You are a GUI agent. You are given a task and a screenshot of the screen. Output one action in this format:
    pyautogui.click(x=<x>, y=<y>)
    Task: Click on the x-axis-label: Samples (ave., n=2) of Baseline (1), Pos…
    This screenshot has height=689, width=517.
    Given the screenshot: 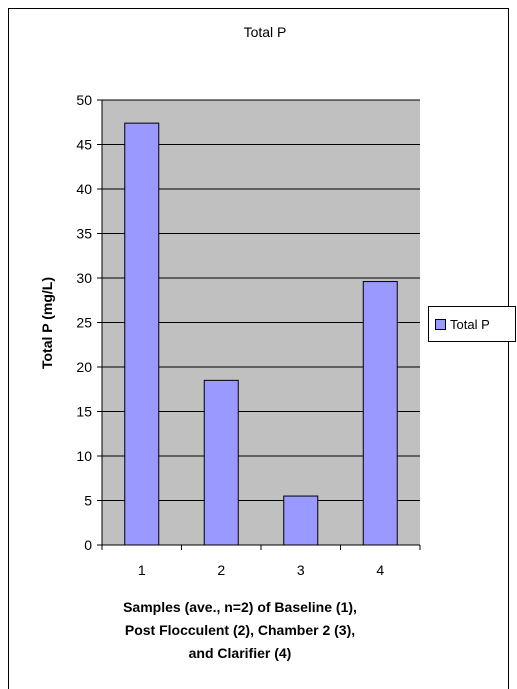 What is the action you would take?
    pyautogui.click(x=240, y=630)
    